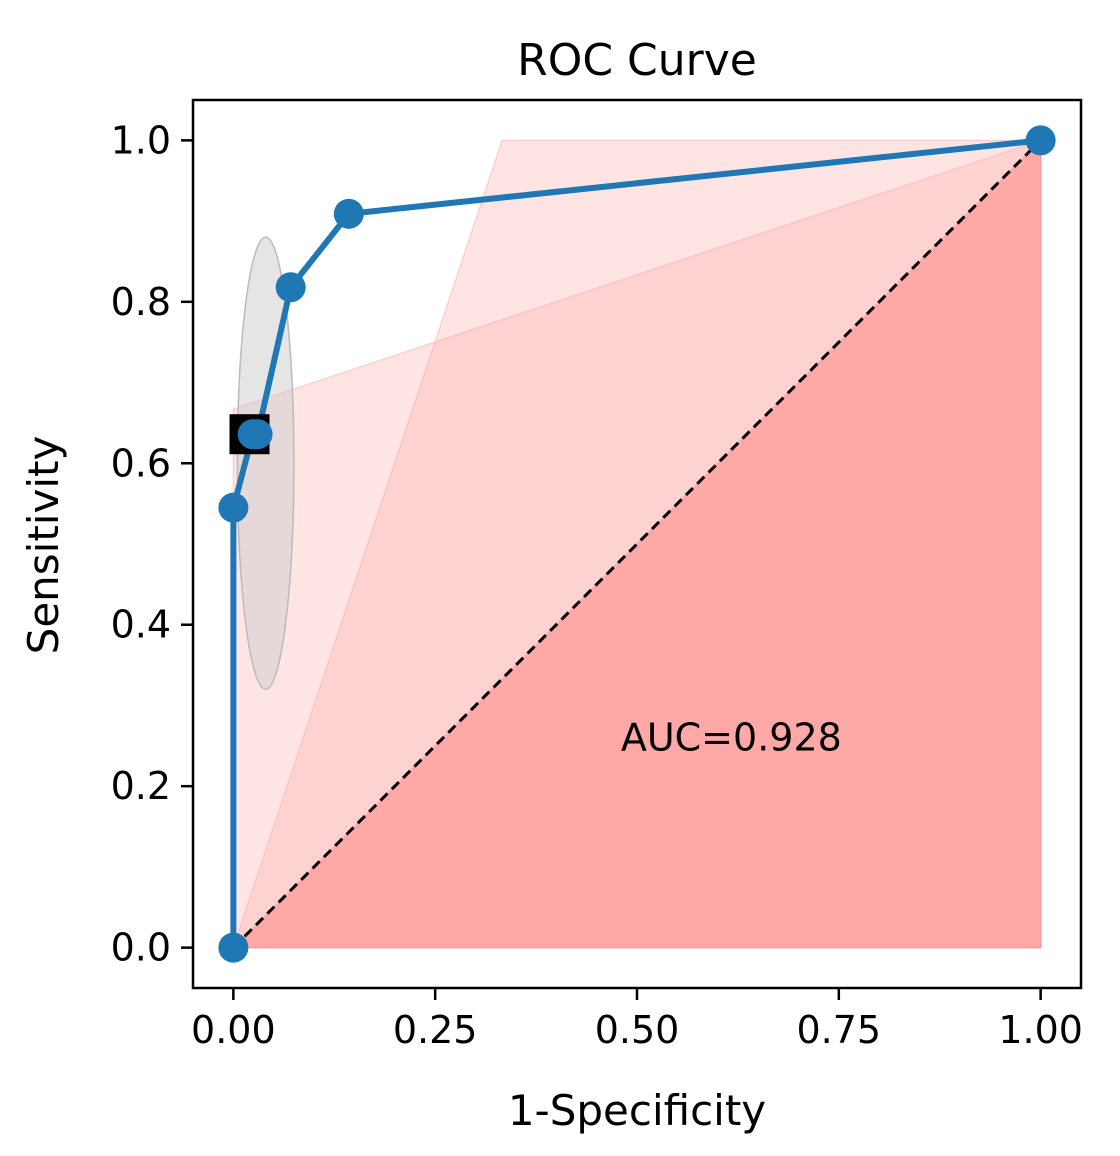 The width and height of the screenshot is (1120, 1156). Describe the element at coordinates (141, 625) in the screenshot. I see `y-tick-label: 0.4` at that location.